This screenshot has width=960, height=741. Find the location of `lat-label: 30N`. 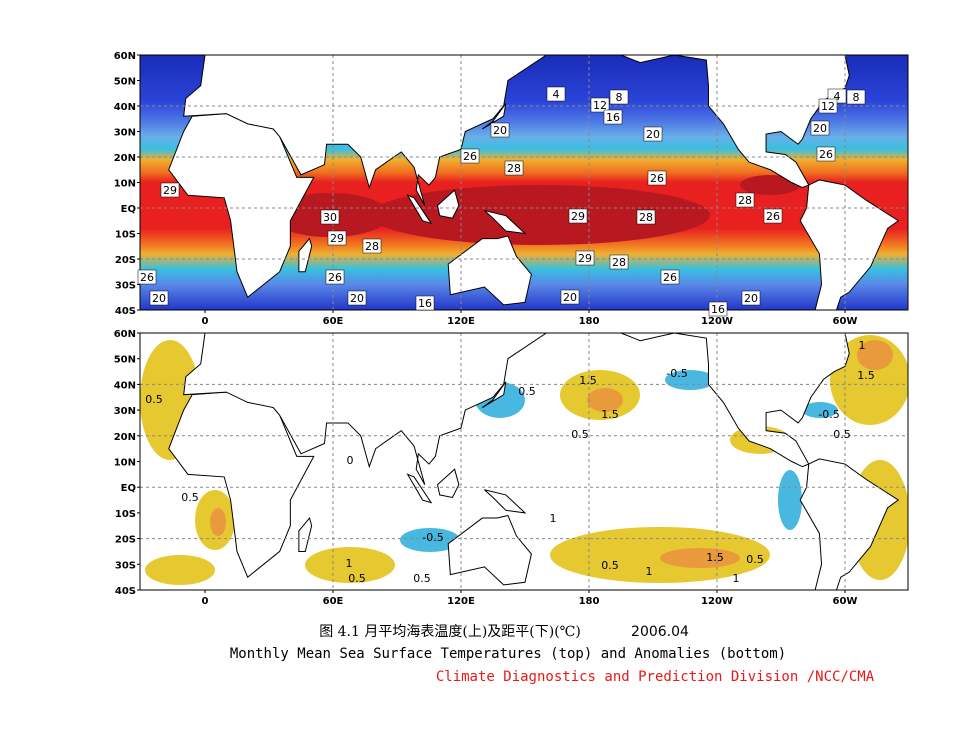

lat-label: 30N is located at coordinates (125, 133).